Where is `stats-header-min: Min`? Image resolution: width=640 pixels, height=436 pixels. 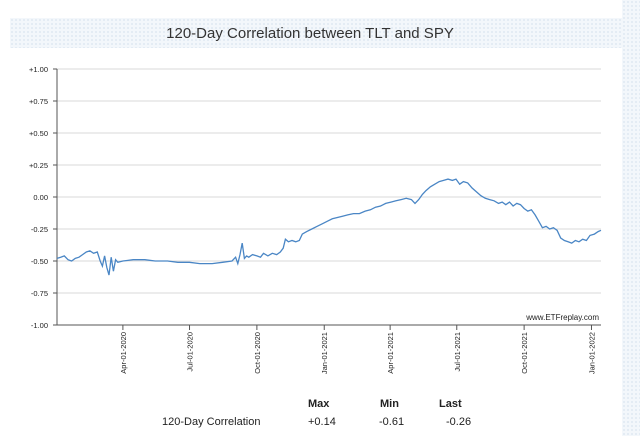 stats-header-min: Min is located at coordinates (389, 404).